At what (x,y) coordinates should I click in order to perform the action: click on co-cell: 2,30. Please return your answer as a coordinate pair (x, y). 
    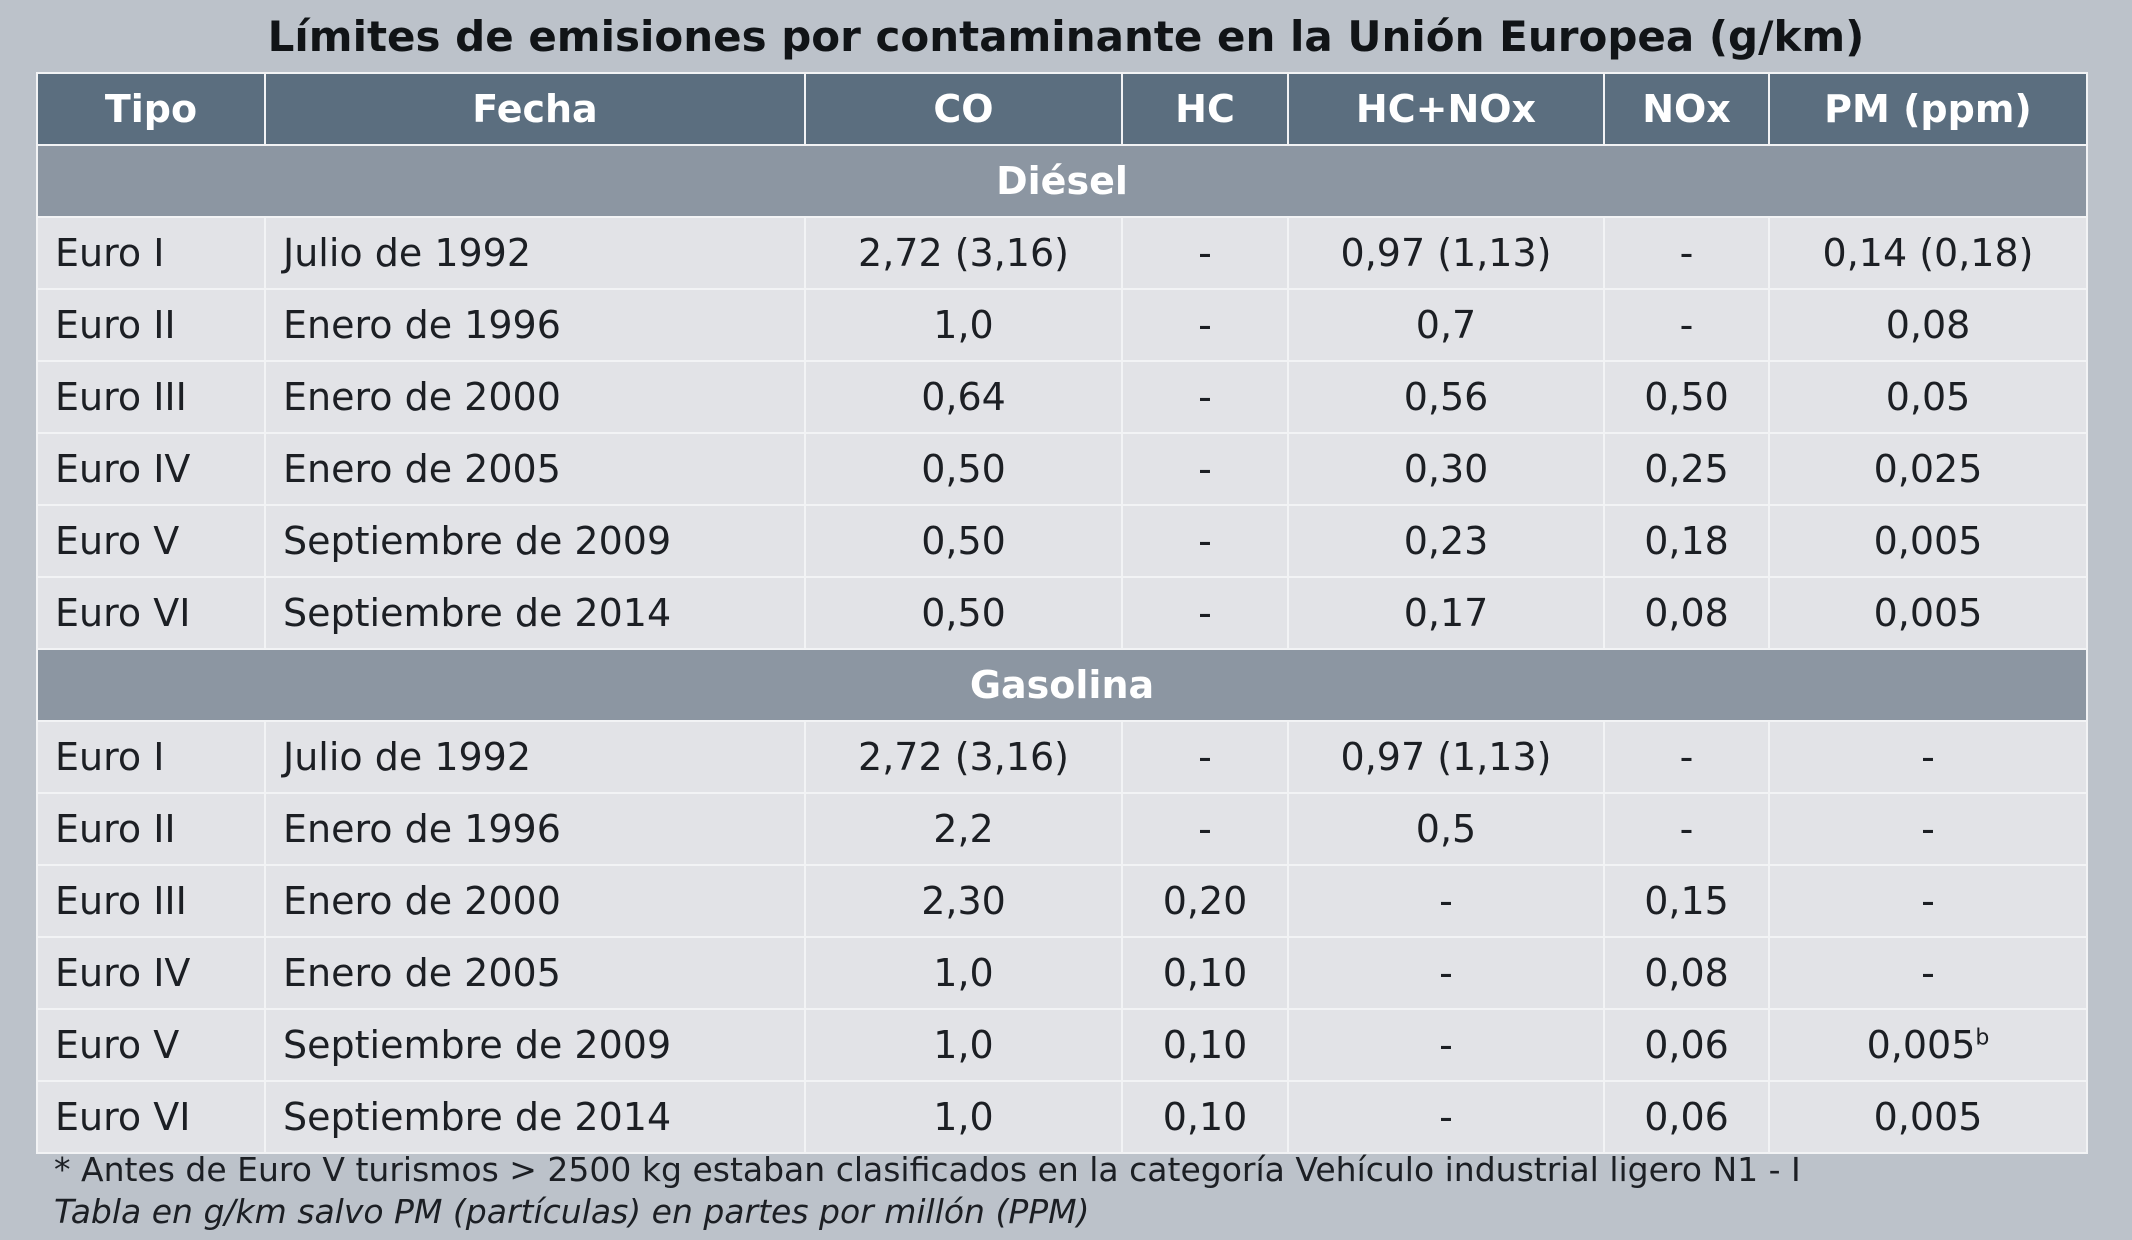
    Looking at the image, I should click on (963, 901).